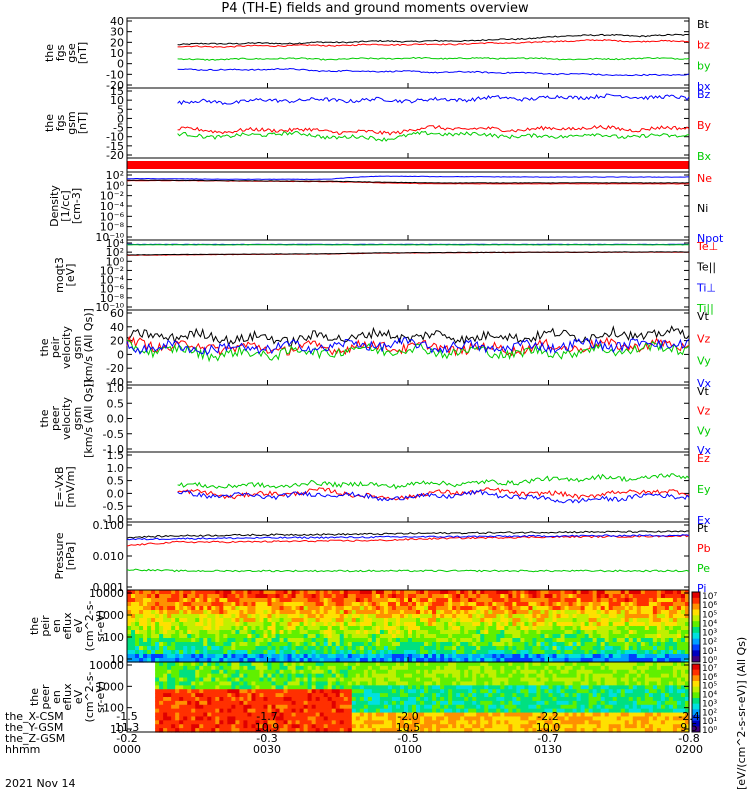  Describe the element at coordinates (115, 137) in the screenshot. I see `y-tick-label: -10` at that location.